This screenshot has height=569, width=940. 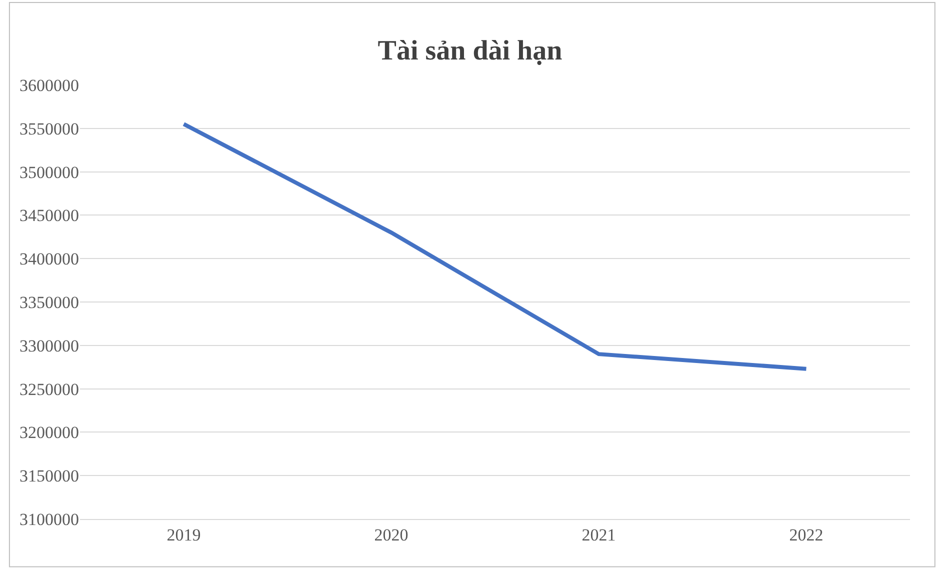 I want to click on y-tick-label: 3200000, so click(x=49, y=432).